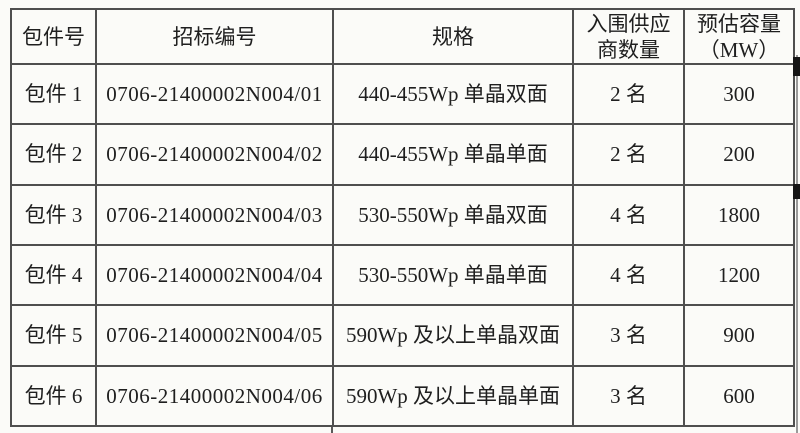 This screenshot has height=433, width=800. Describe the element at coordinates (214, 396) in the screenshot. I see `cell-bid-number: 0706-21400002N004/06` at that location.